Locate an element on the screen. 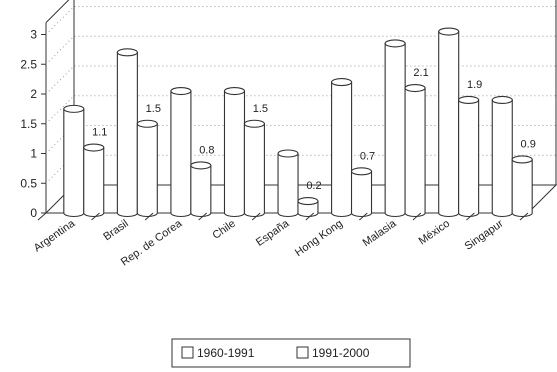 The width and height of the screenshot is (557, 372). data-label: 0.8 is located at coordinates (206, 150).